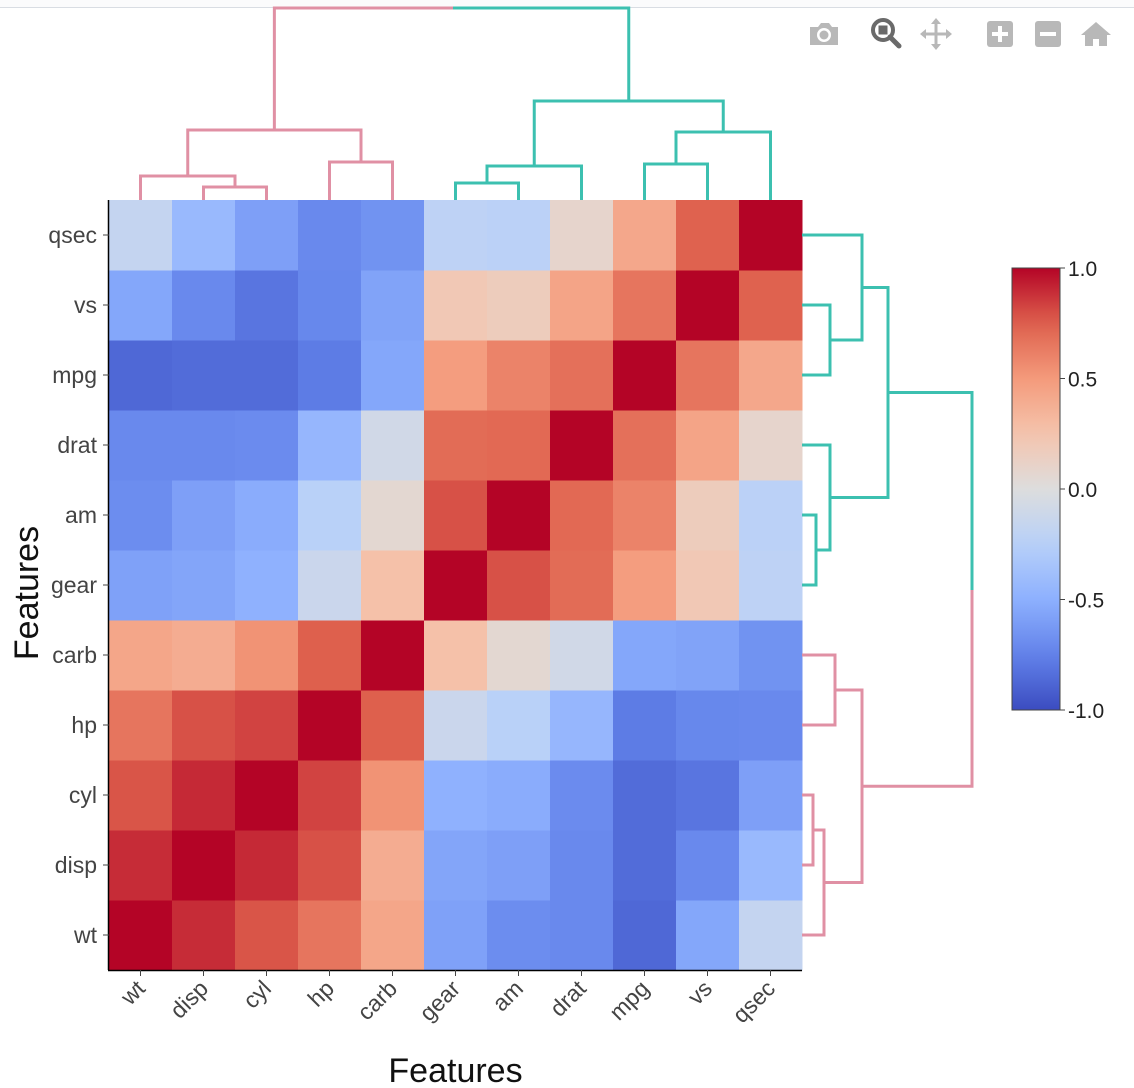 This screenshot has width=1134, height=1088. What do you see at coordinates (936, 34) in the screenshot?
I see `pan-button` at bounding box center [936, 34].